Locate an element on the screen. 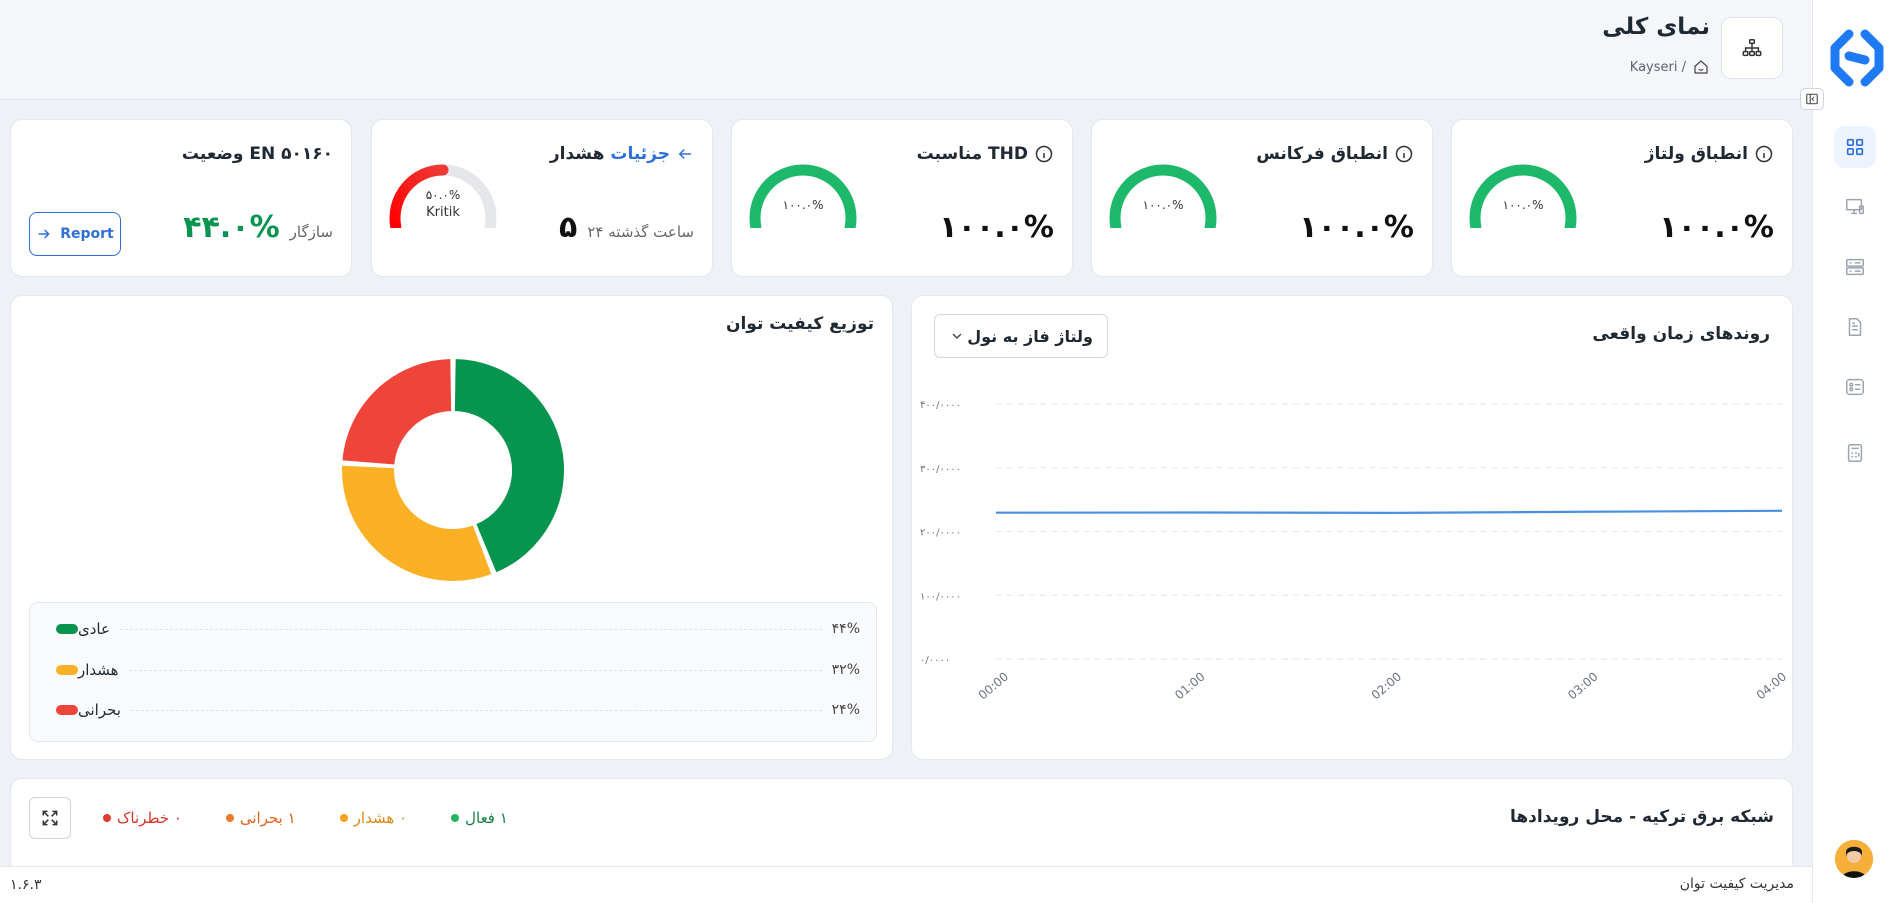 The image size is (1896, 903). stat-label: ۱ بحرانی is located at coordinates (267, 818).